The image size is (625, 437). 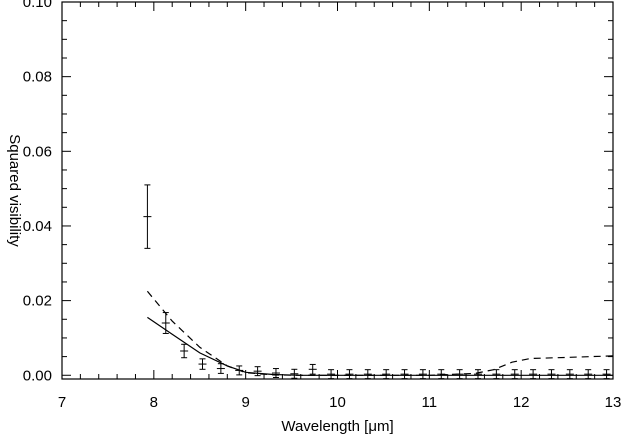 What do you see at coordinates (37, 5) in the screenshot?
I see `y-tick-label: 0.10` at bounding box center [37, 5].